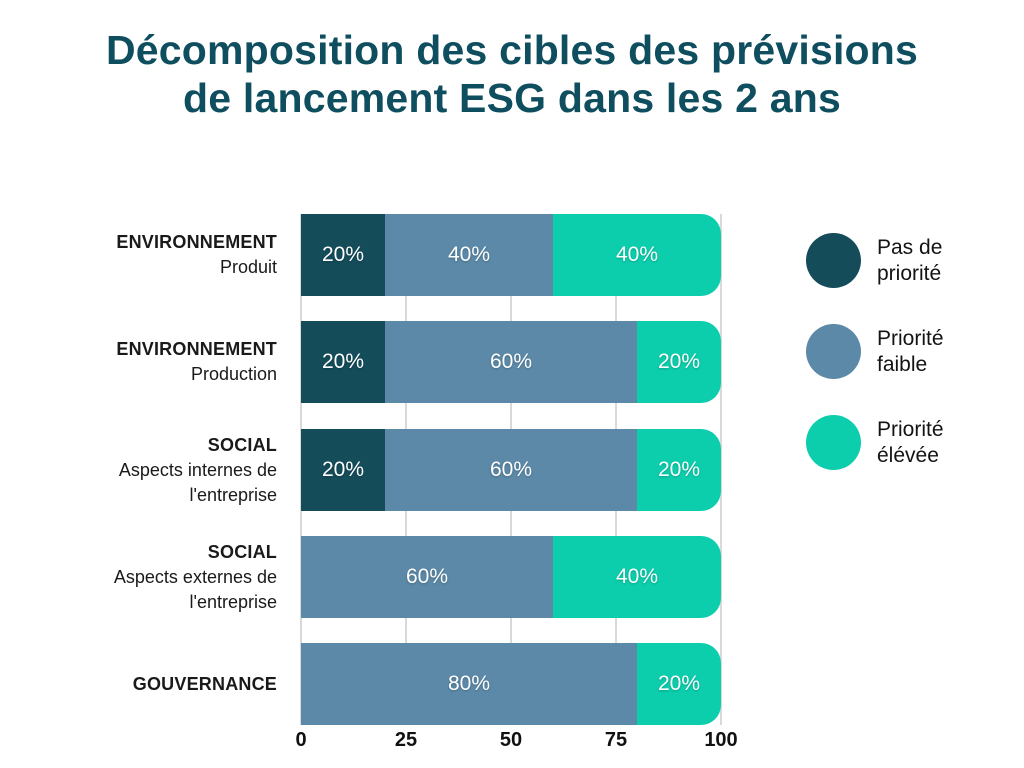 The width and height of the screenshot is (1024, 768). I want to click on x-tick-label: 75, so click(616, 740).